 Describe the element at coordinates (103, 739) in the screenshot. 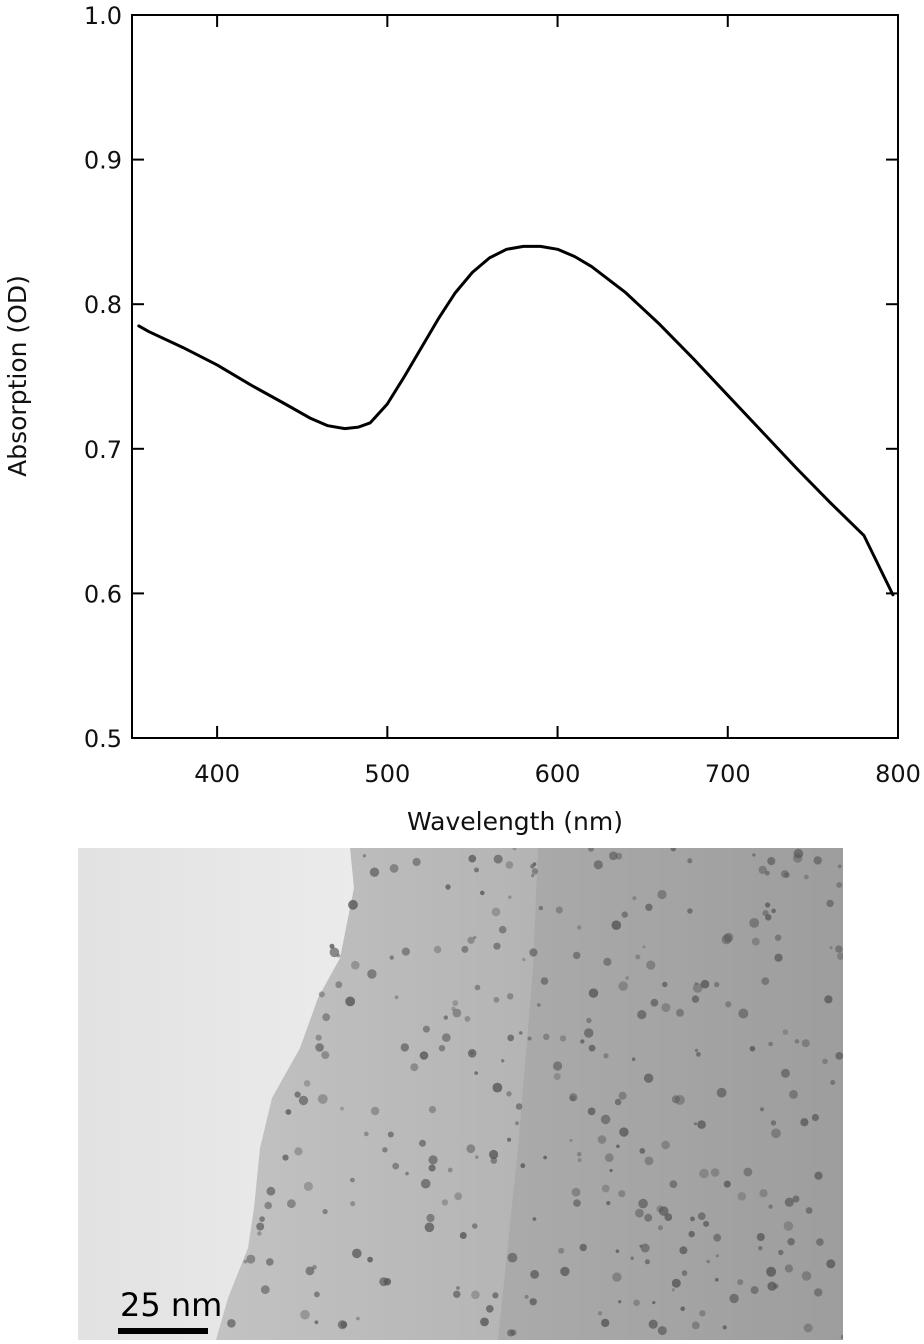

I see `y-tick-label: 0.5` at that location.